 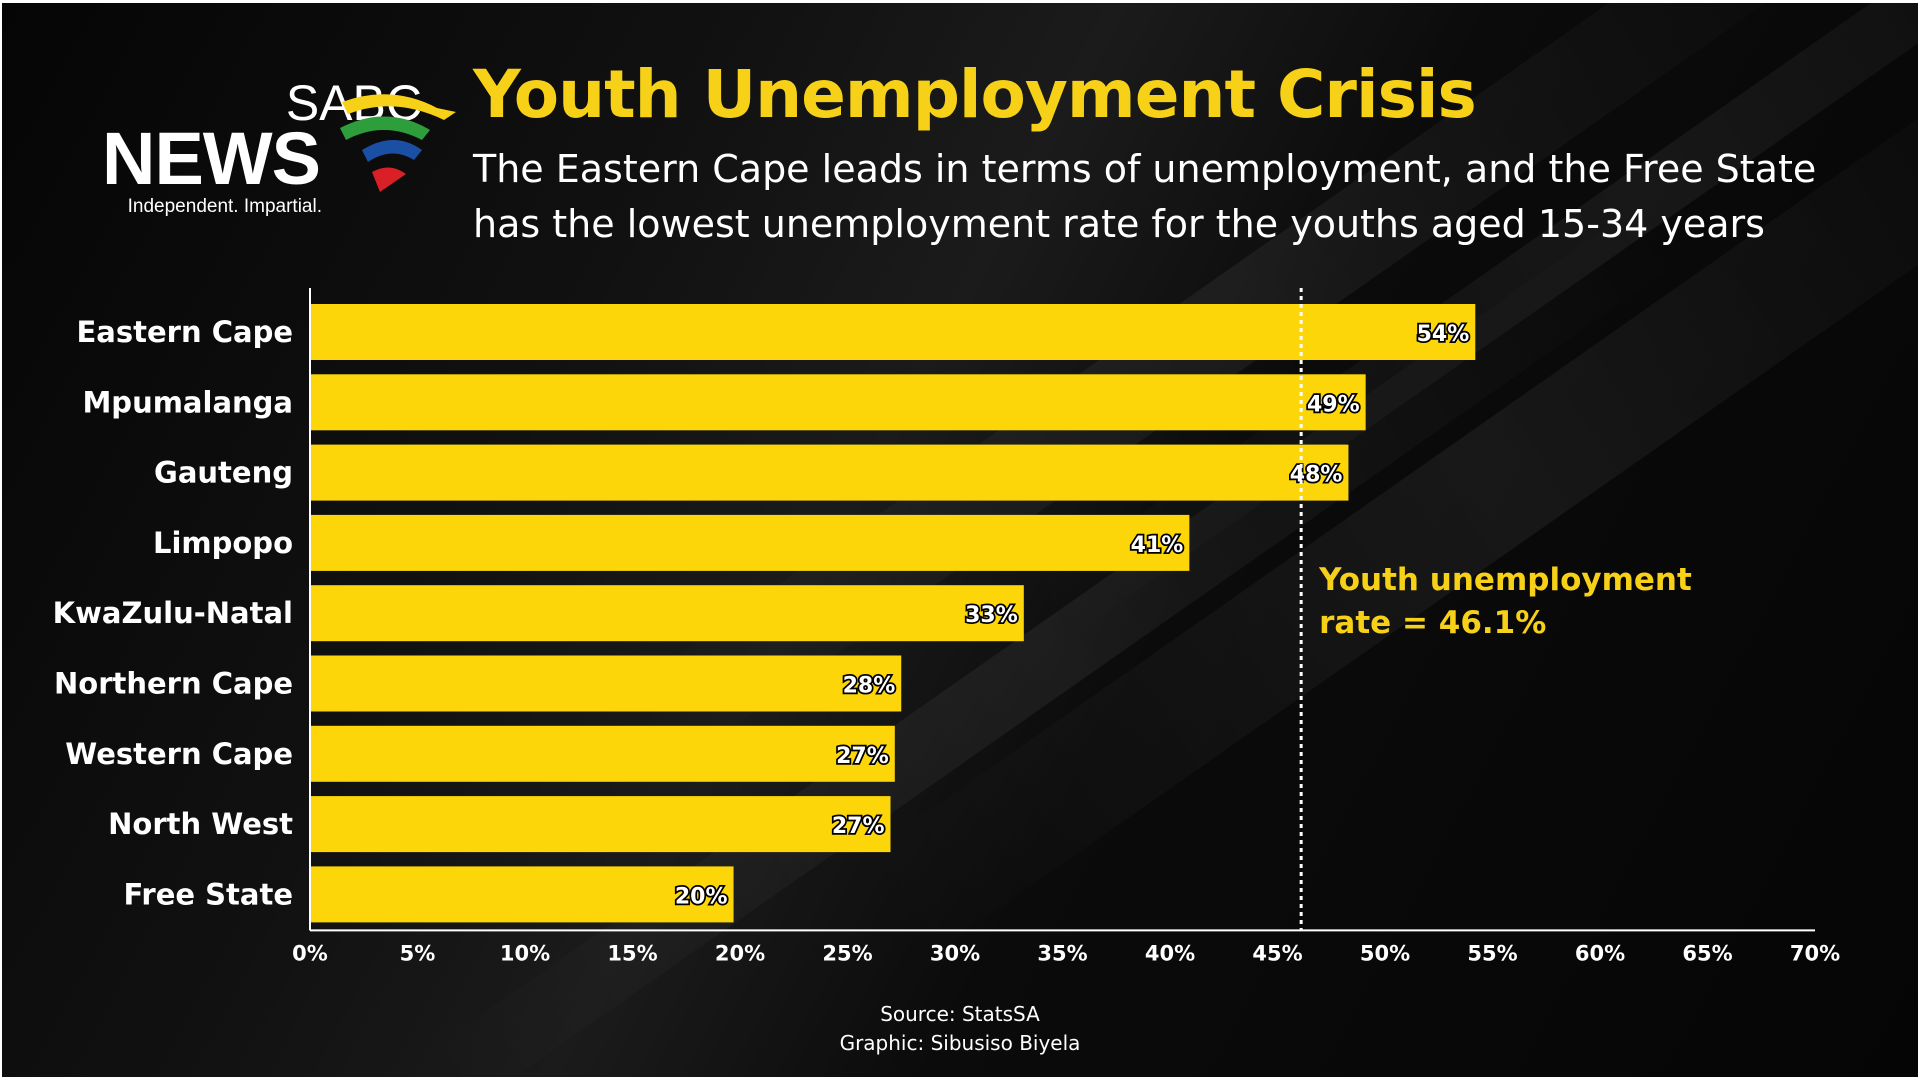 I want to click on x-tick-label: 15%, so click(x=632, y=953).